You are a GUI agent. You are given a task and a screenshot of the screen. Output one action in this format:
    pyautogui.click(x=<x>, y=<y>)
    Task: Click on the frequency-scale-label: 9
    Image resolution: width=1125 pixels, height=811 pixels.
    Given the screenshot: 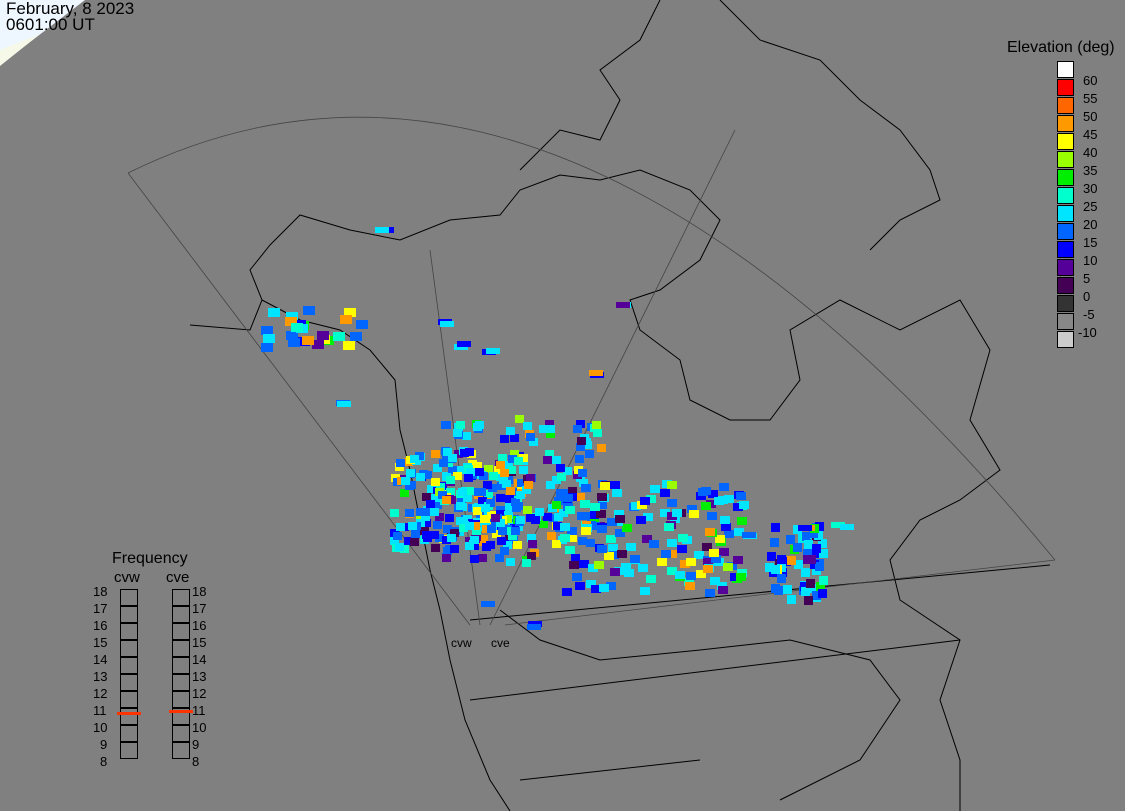 What is the action you would take?
    pyautogui.click(x=104, y=744)
    